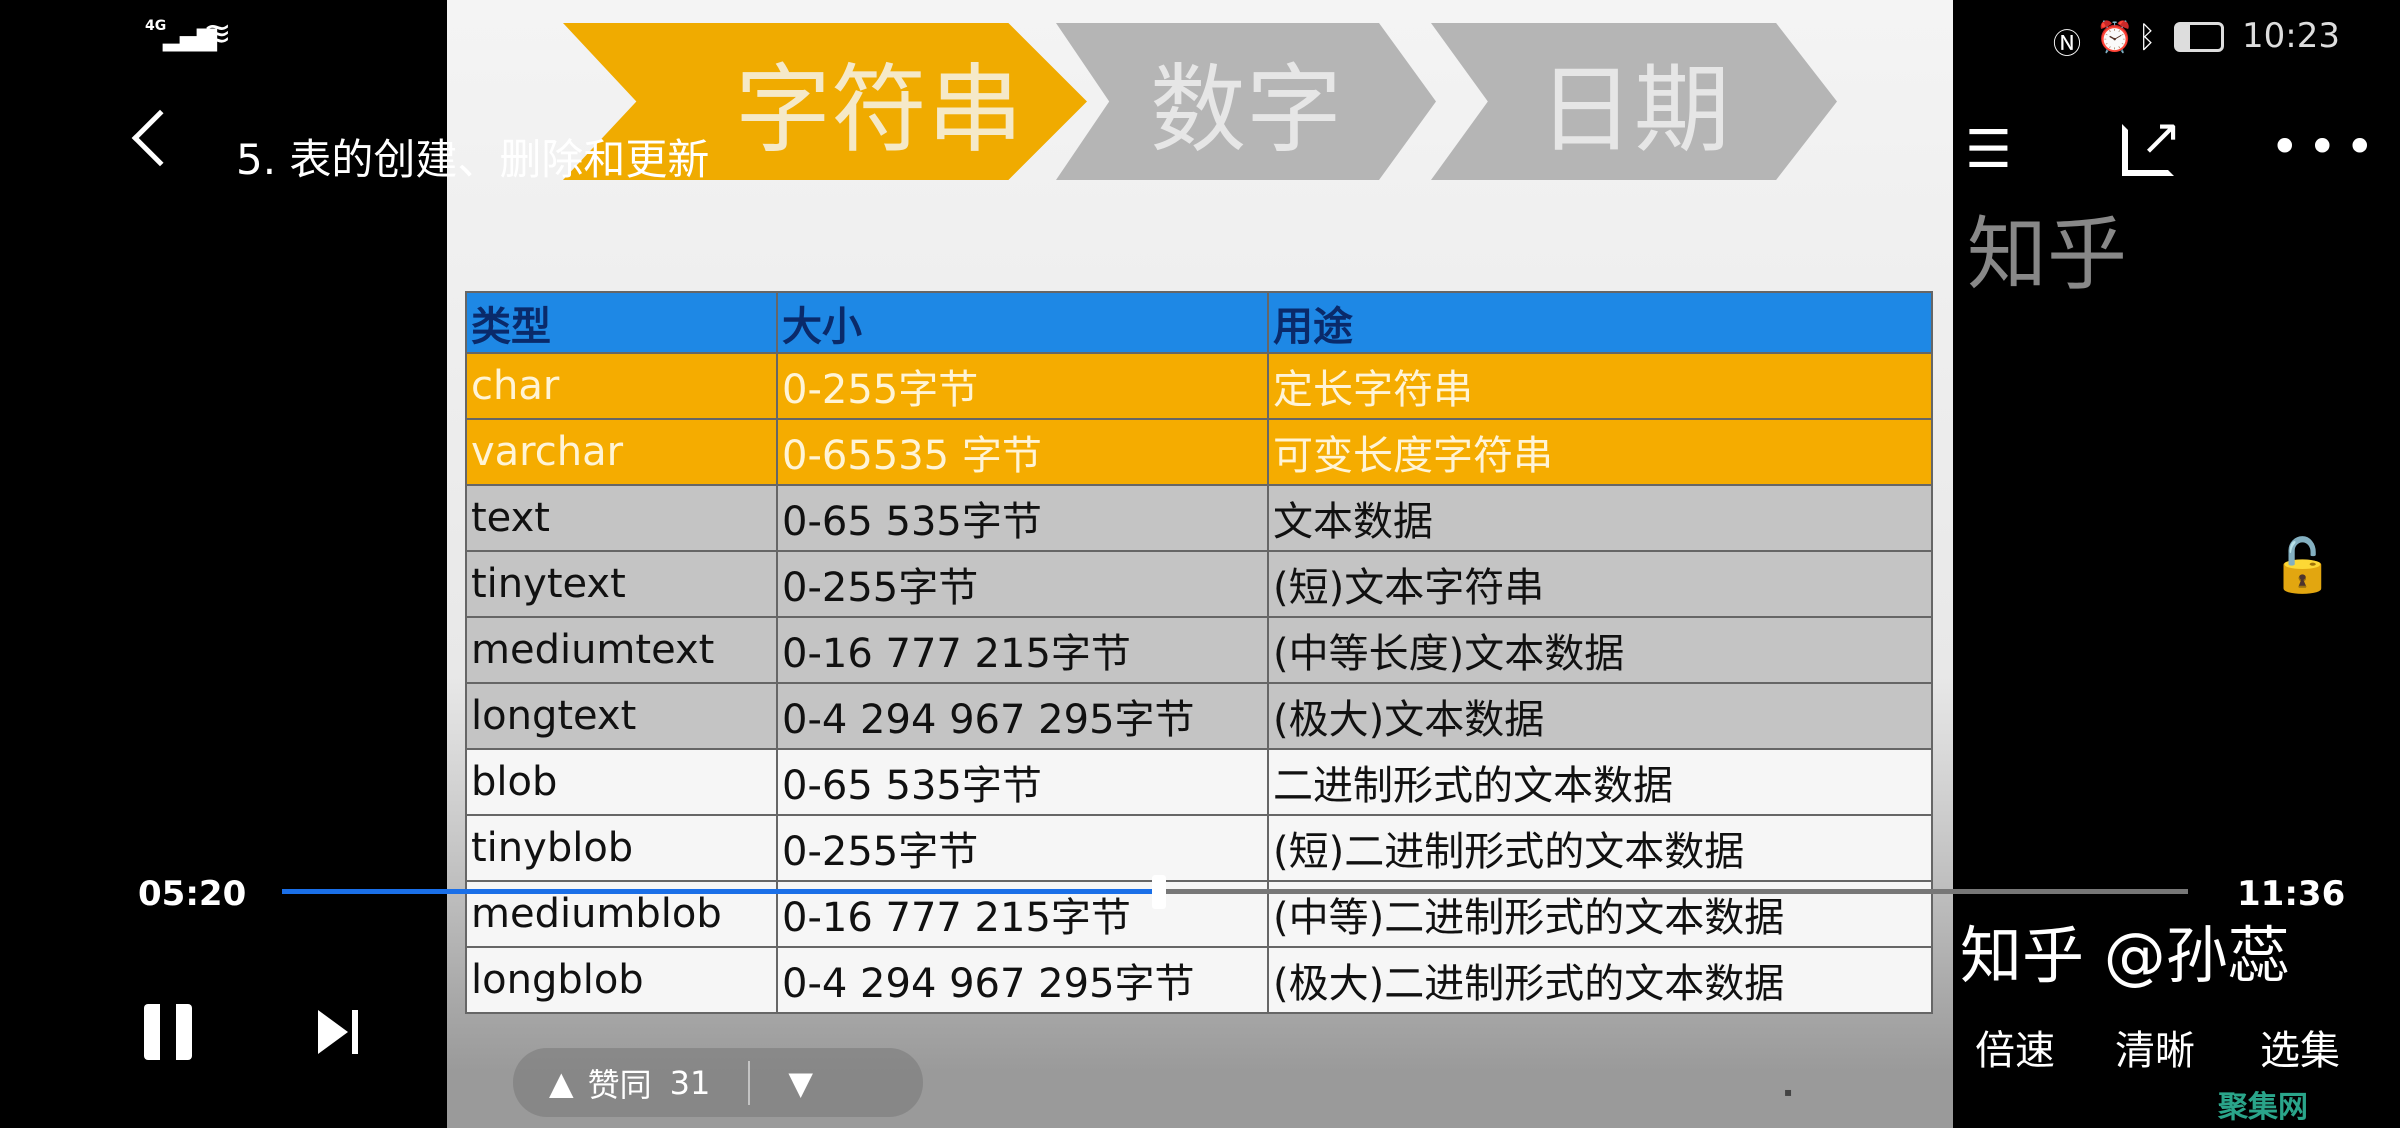 The width and height of the screenshot is (2400, 1128). I want to click on video-title: 5. 表的创建、删除和更新, so click(473, 159).